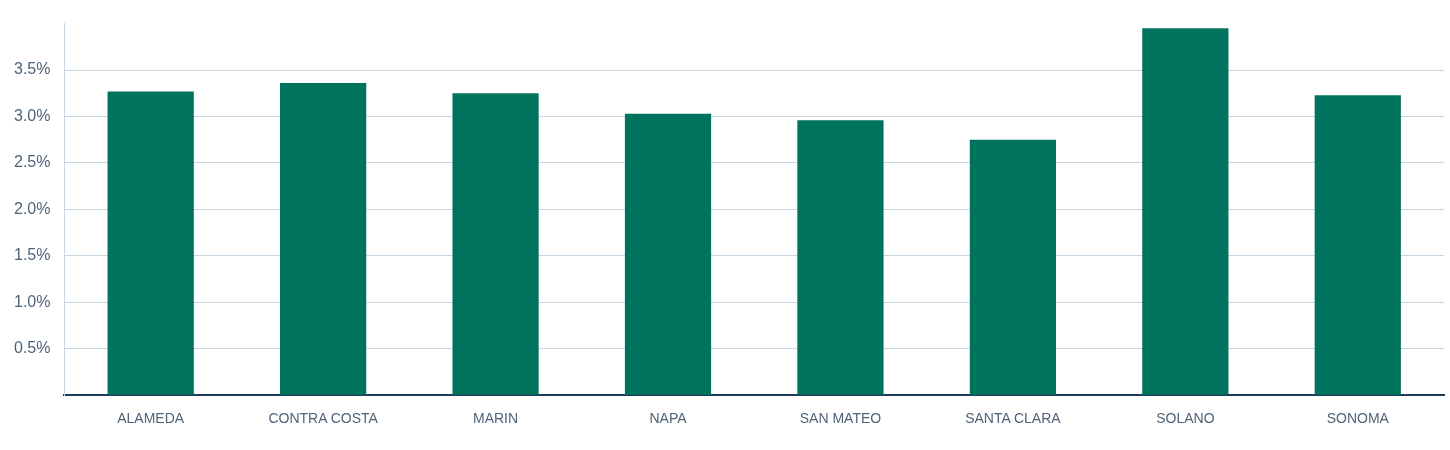 This screenshot has width=1450, height=450. What do you see at coordinates (1185, 418) in the screenshot?
I see `x-tick-label: SOLANO` at bounding box center [1185, 418].